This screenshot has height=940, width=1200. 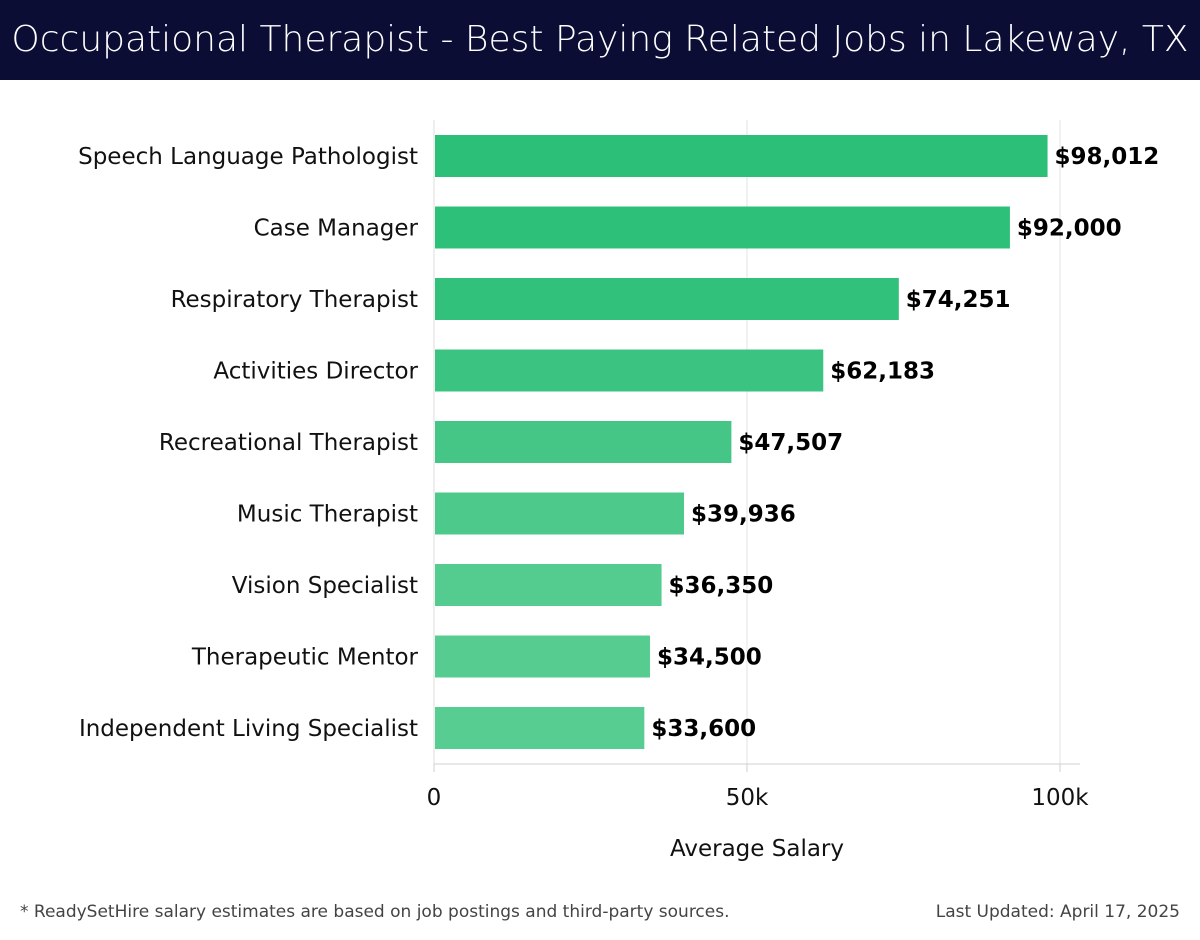 I want to click on category-label-7: Therapeutic Mentor, so click(x=305, y=658).